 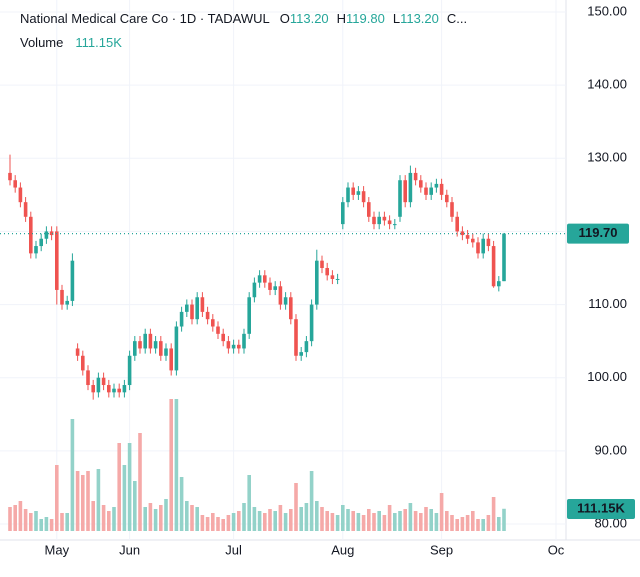 I want to click on y-tick-label: 150.00, so click(x=607, y=10).